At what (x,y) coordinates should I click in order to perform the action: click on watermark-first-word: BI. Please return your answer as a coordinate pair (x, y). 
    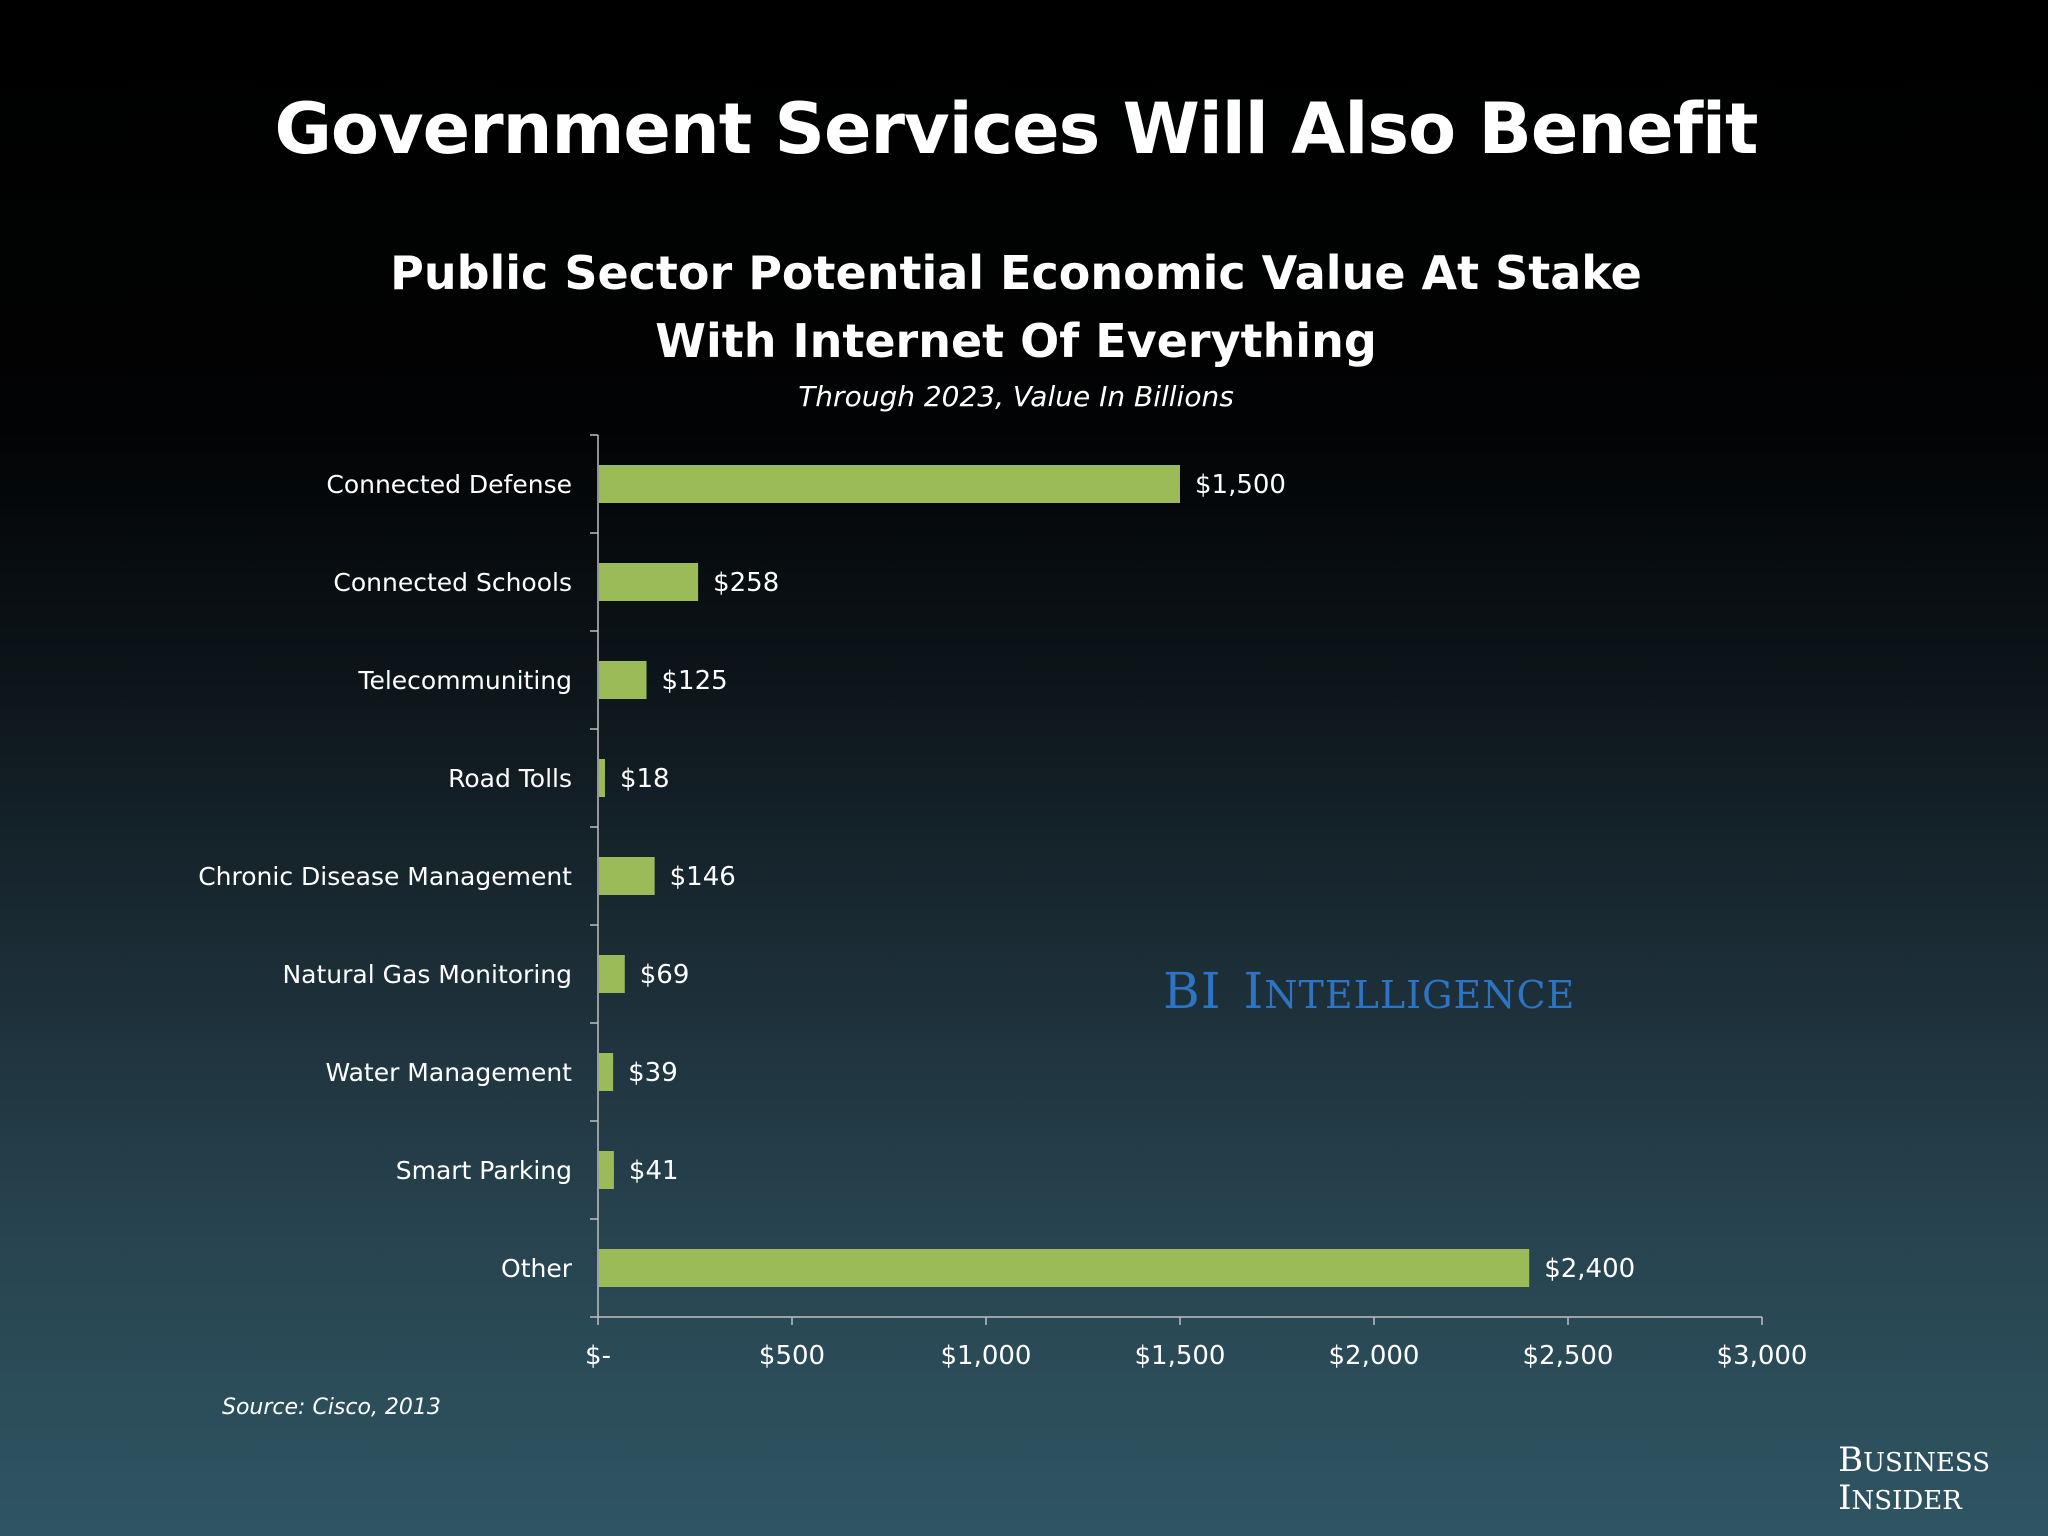
    Looking at the image, I should click on (1192, 991).